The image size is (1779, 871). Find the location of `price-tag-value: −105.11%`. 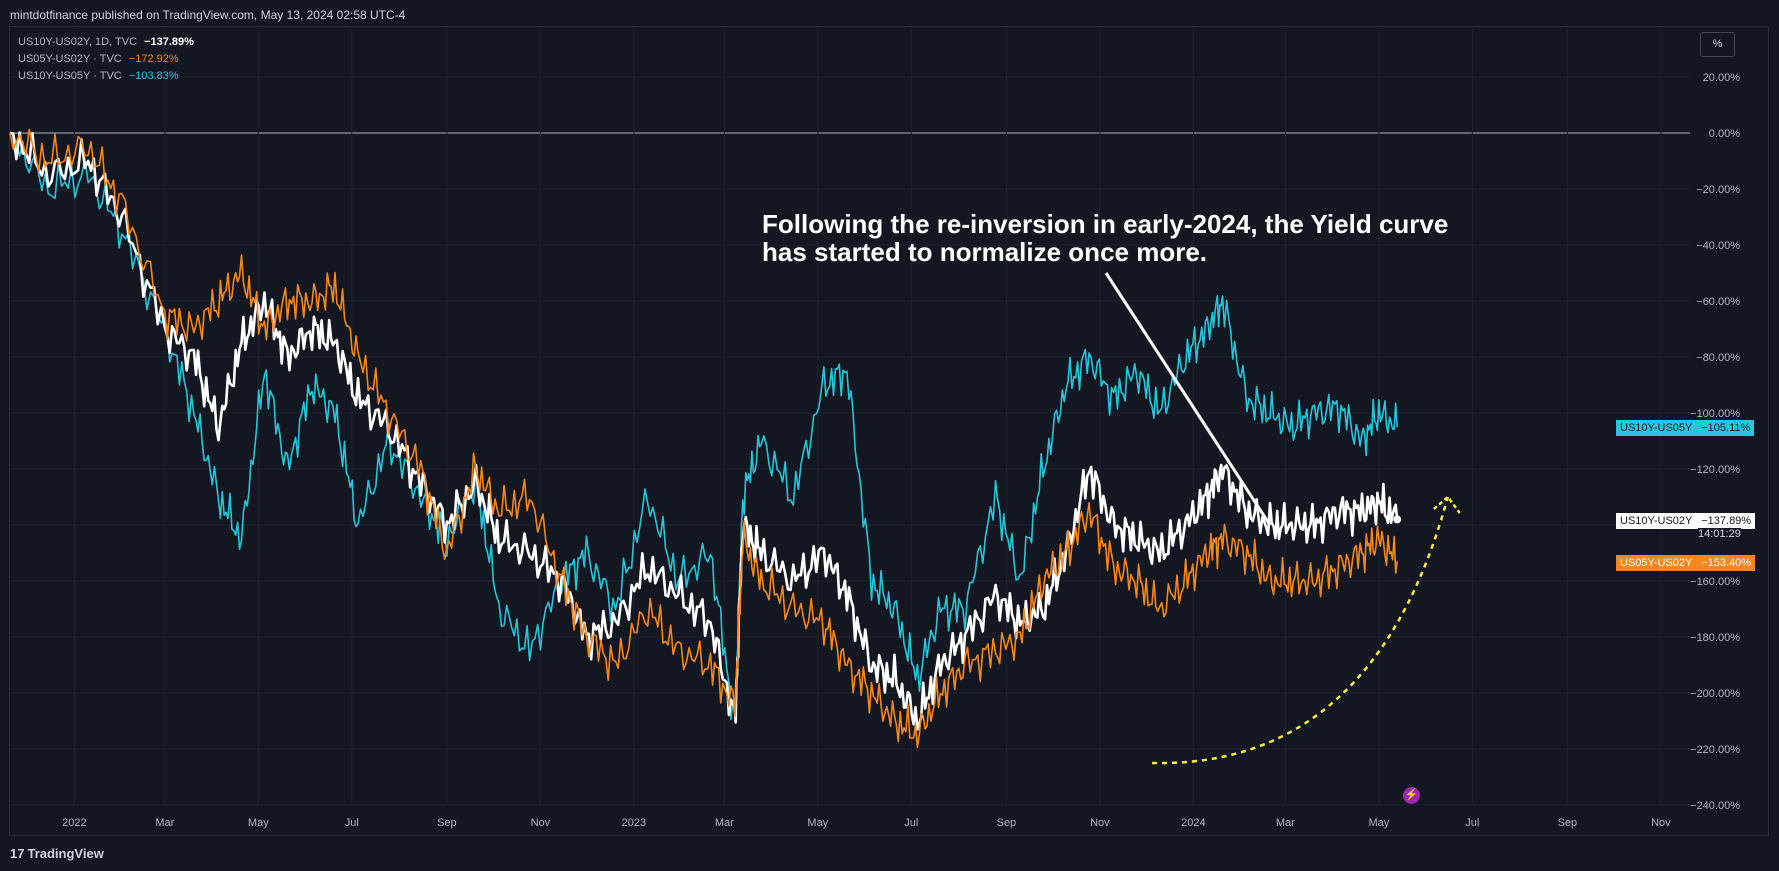

price-tag-value: −105.11% is located at coordinates (1726, 428).